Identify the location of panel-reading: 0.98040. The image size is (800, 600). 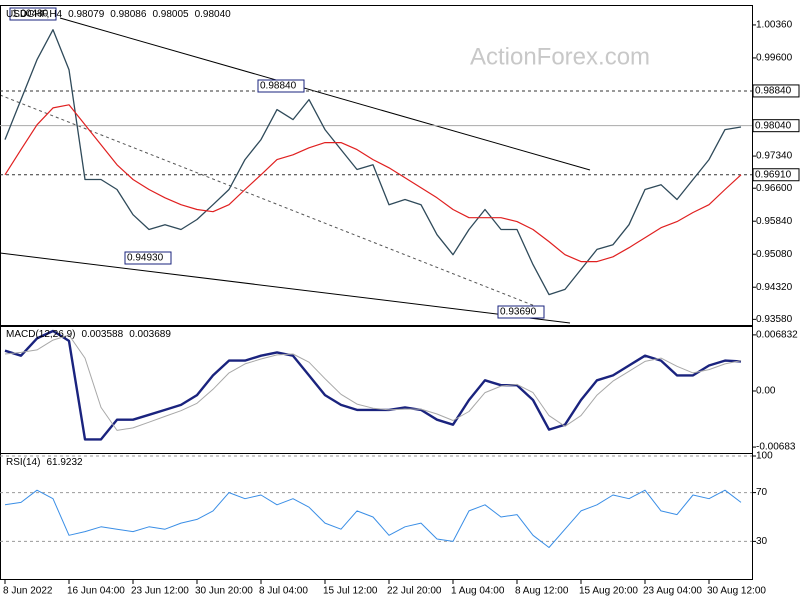
(213, 14).